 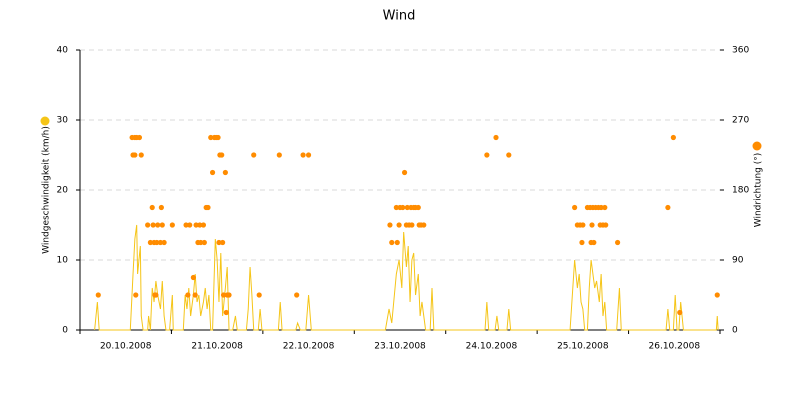 I want to click on x-tick-label: 22.10.2008, so click(x=309, y=347).